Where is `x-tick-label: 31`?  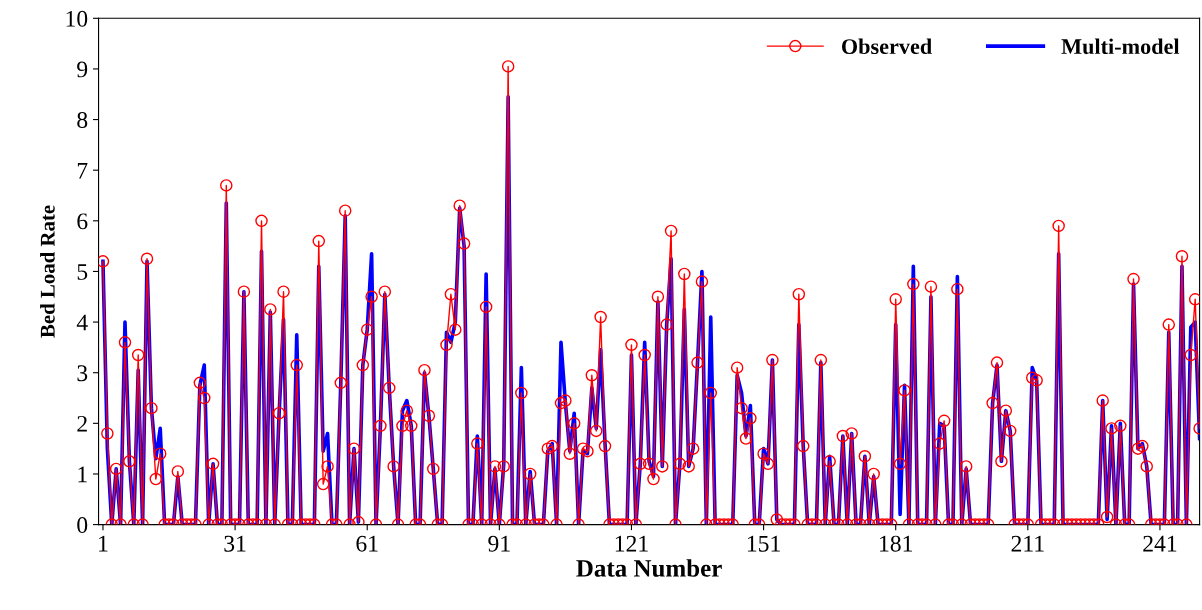
x-tick-label: 31 is located at coordinates (235, 543).